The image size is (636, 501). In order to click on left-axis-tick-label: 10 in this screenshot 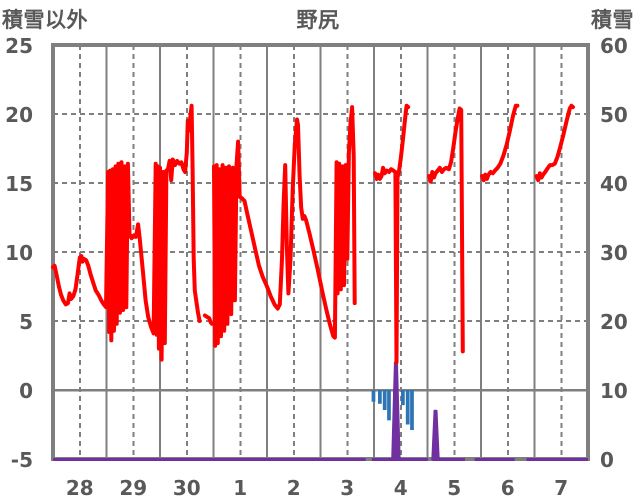, I will do `click(19, 253)`.